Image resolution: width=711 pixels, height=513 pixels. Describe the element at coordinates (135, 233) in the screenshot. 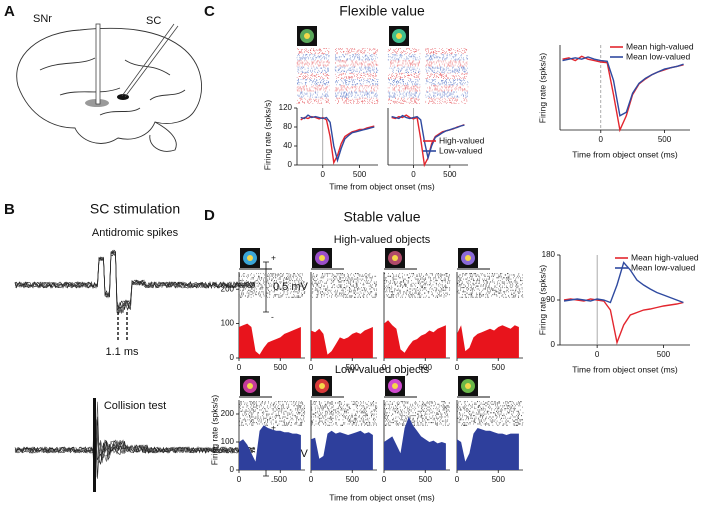

I see `stim-subtitle: Antidromic spikes` at that location.